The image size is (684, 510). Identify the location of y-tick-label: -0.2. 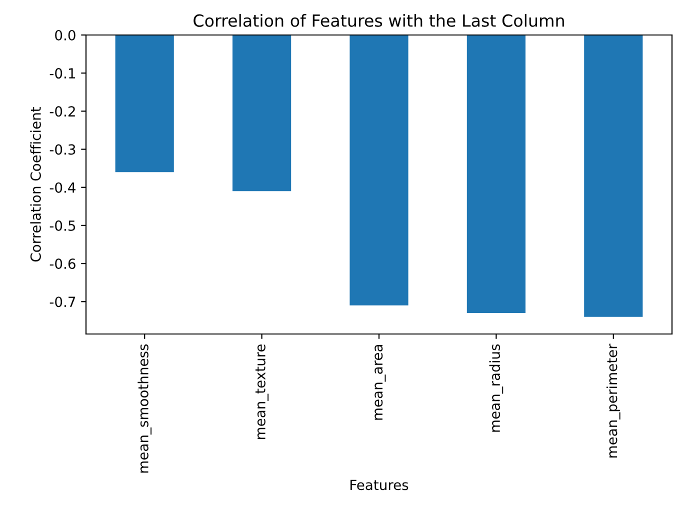
(62, 111).